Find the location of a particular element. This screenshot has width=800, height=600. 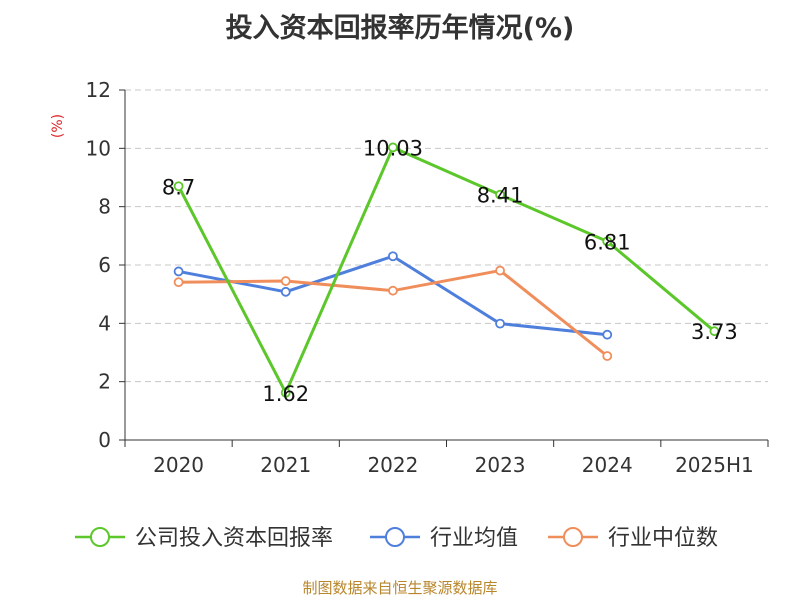

legend-label: 行业中位数 is located at coordinates (663, 538).